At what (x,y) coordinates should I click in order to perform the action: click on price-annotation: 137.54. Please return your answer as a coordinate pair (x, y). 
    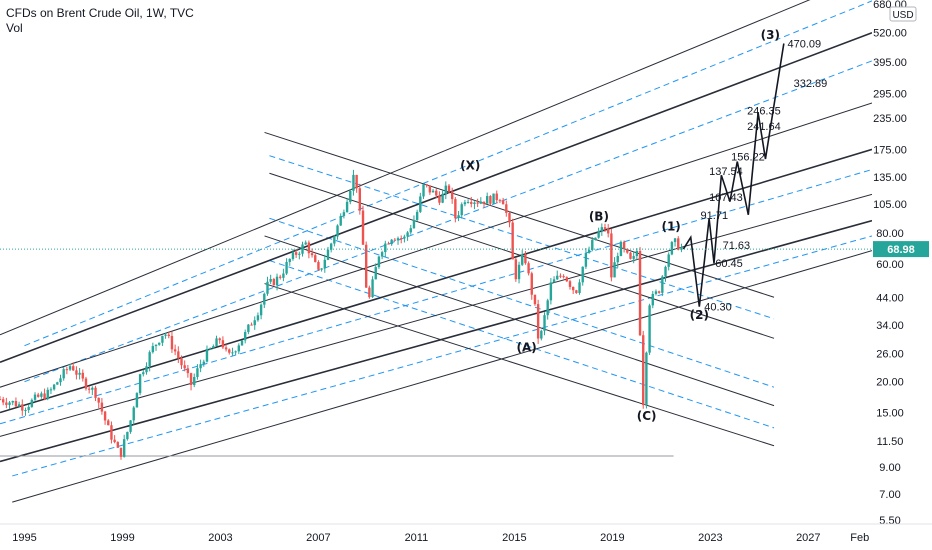
    Looking at the image, I should click on (726, 172).